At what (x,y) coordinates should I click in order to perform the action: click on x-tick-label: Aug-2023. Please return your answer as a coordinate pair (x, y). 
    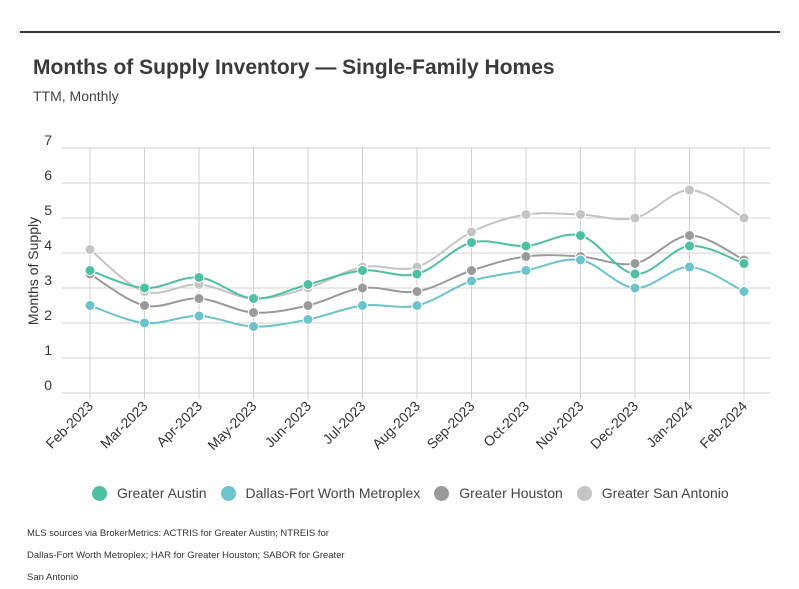
    Looking at the image, I should click on (396, 425).